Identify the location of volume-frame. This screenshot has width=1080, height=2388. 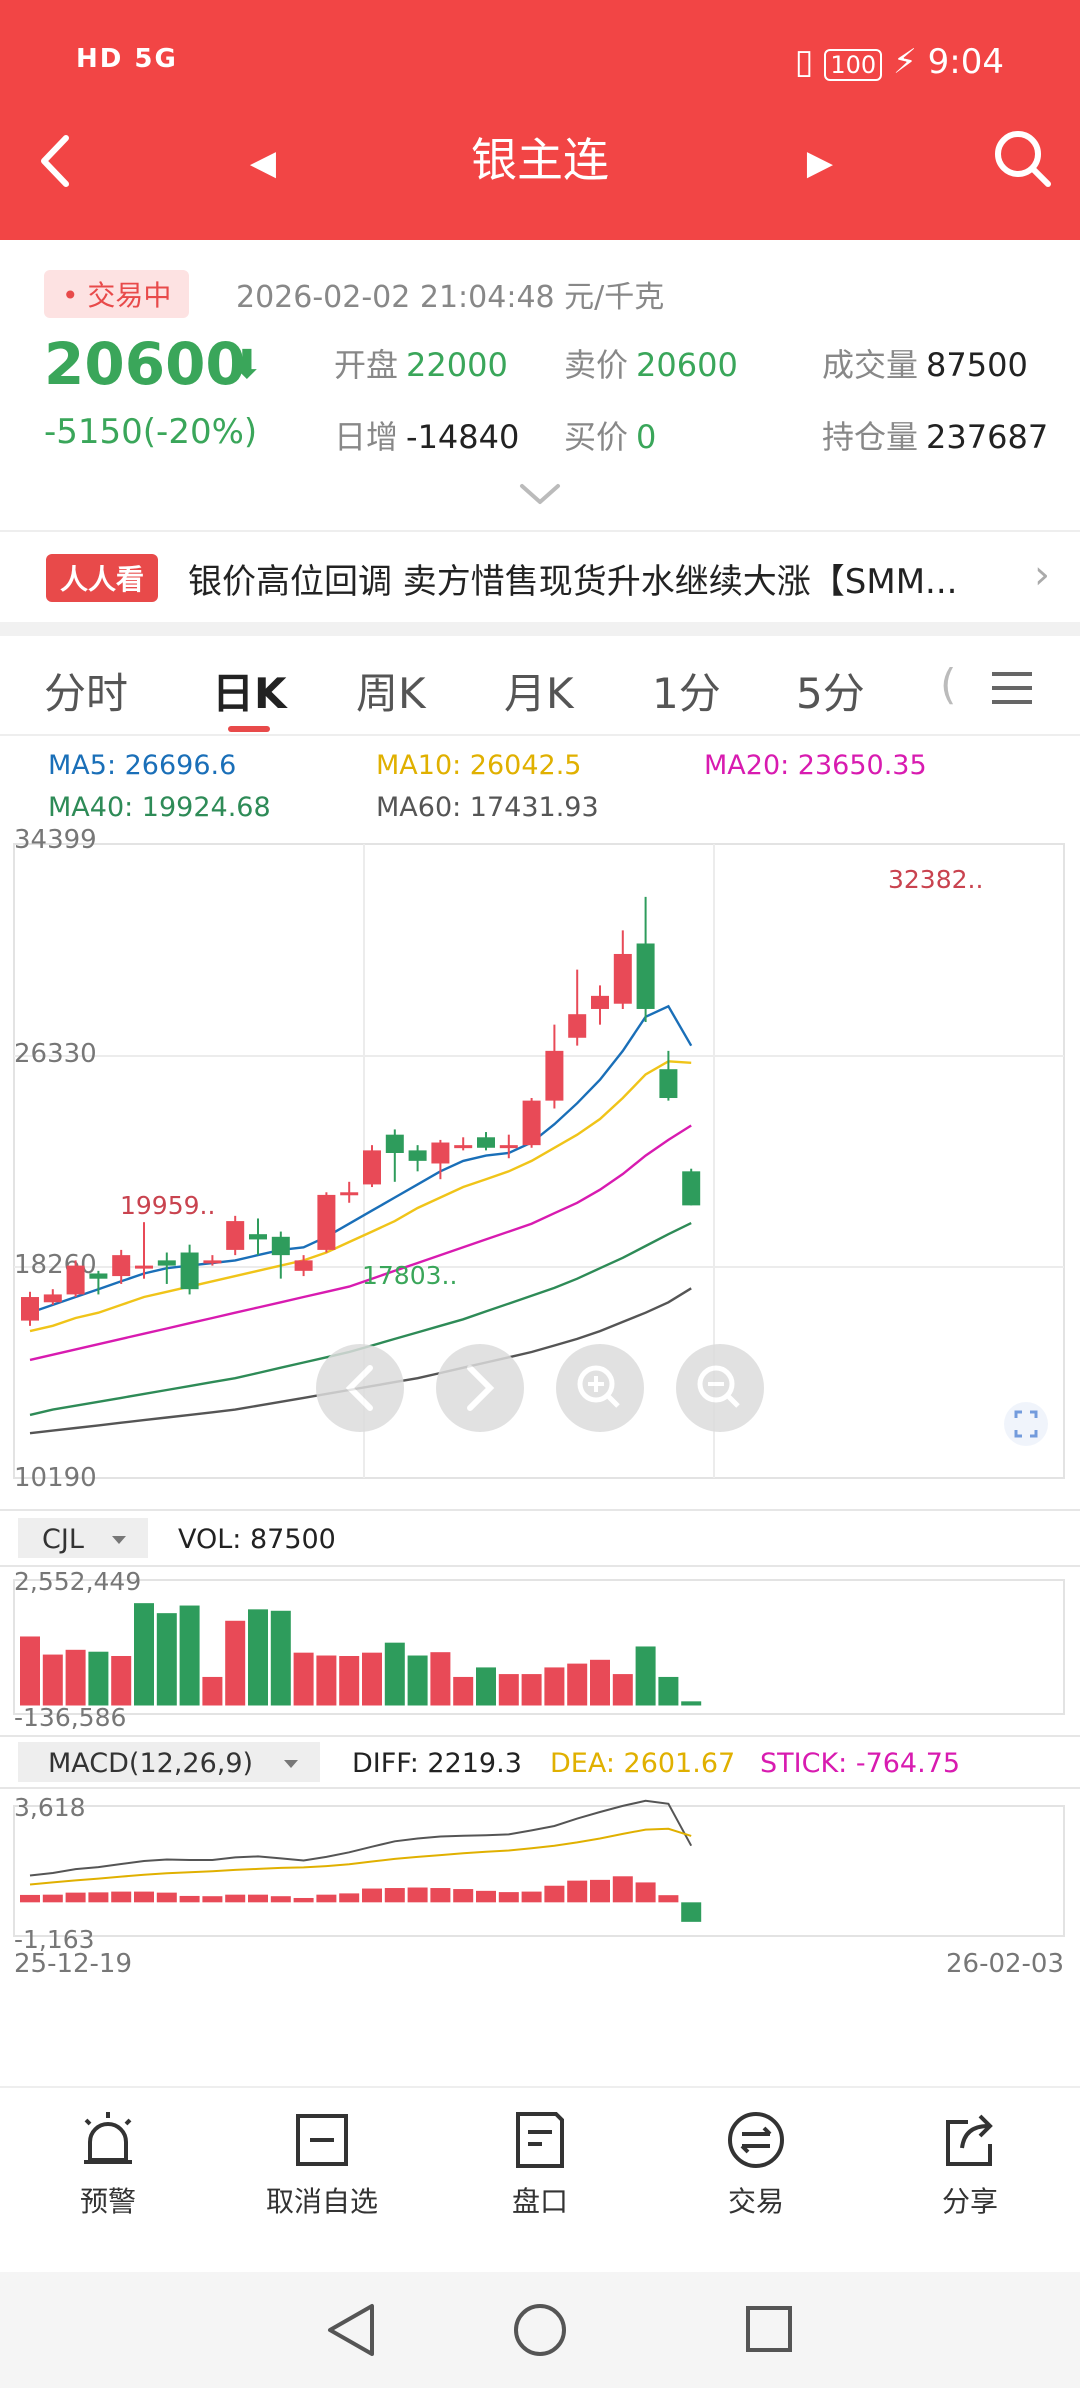
(539, 1647).